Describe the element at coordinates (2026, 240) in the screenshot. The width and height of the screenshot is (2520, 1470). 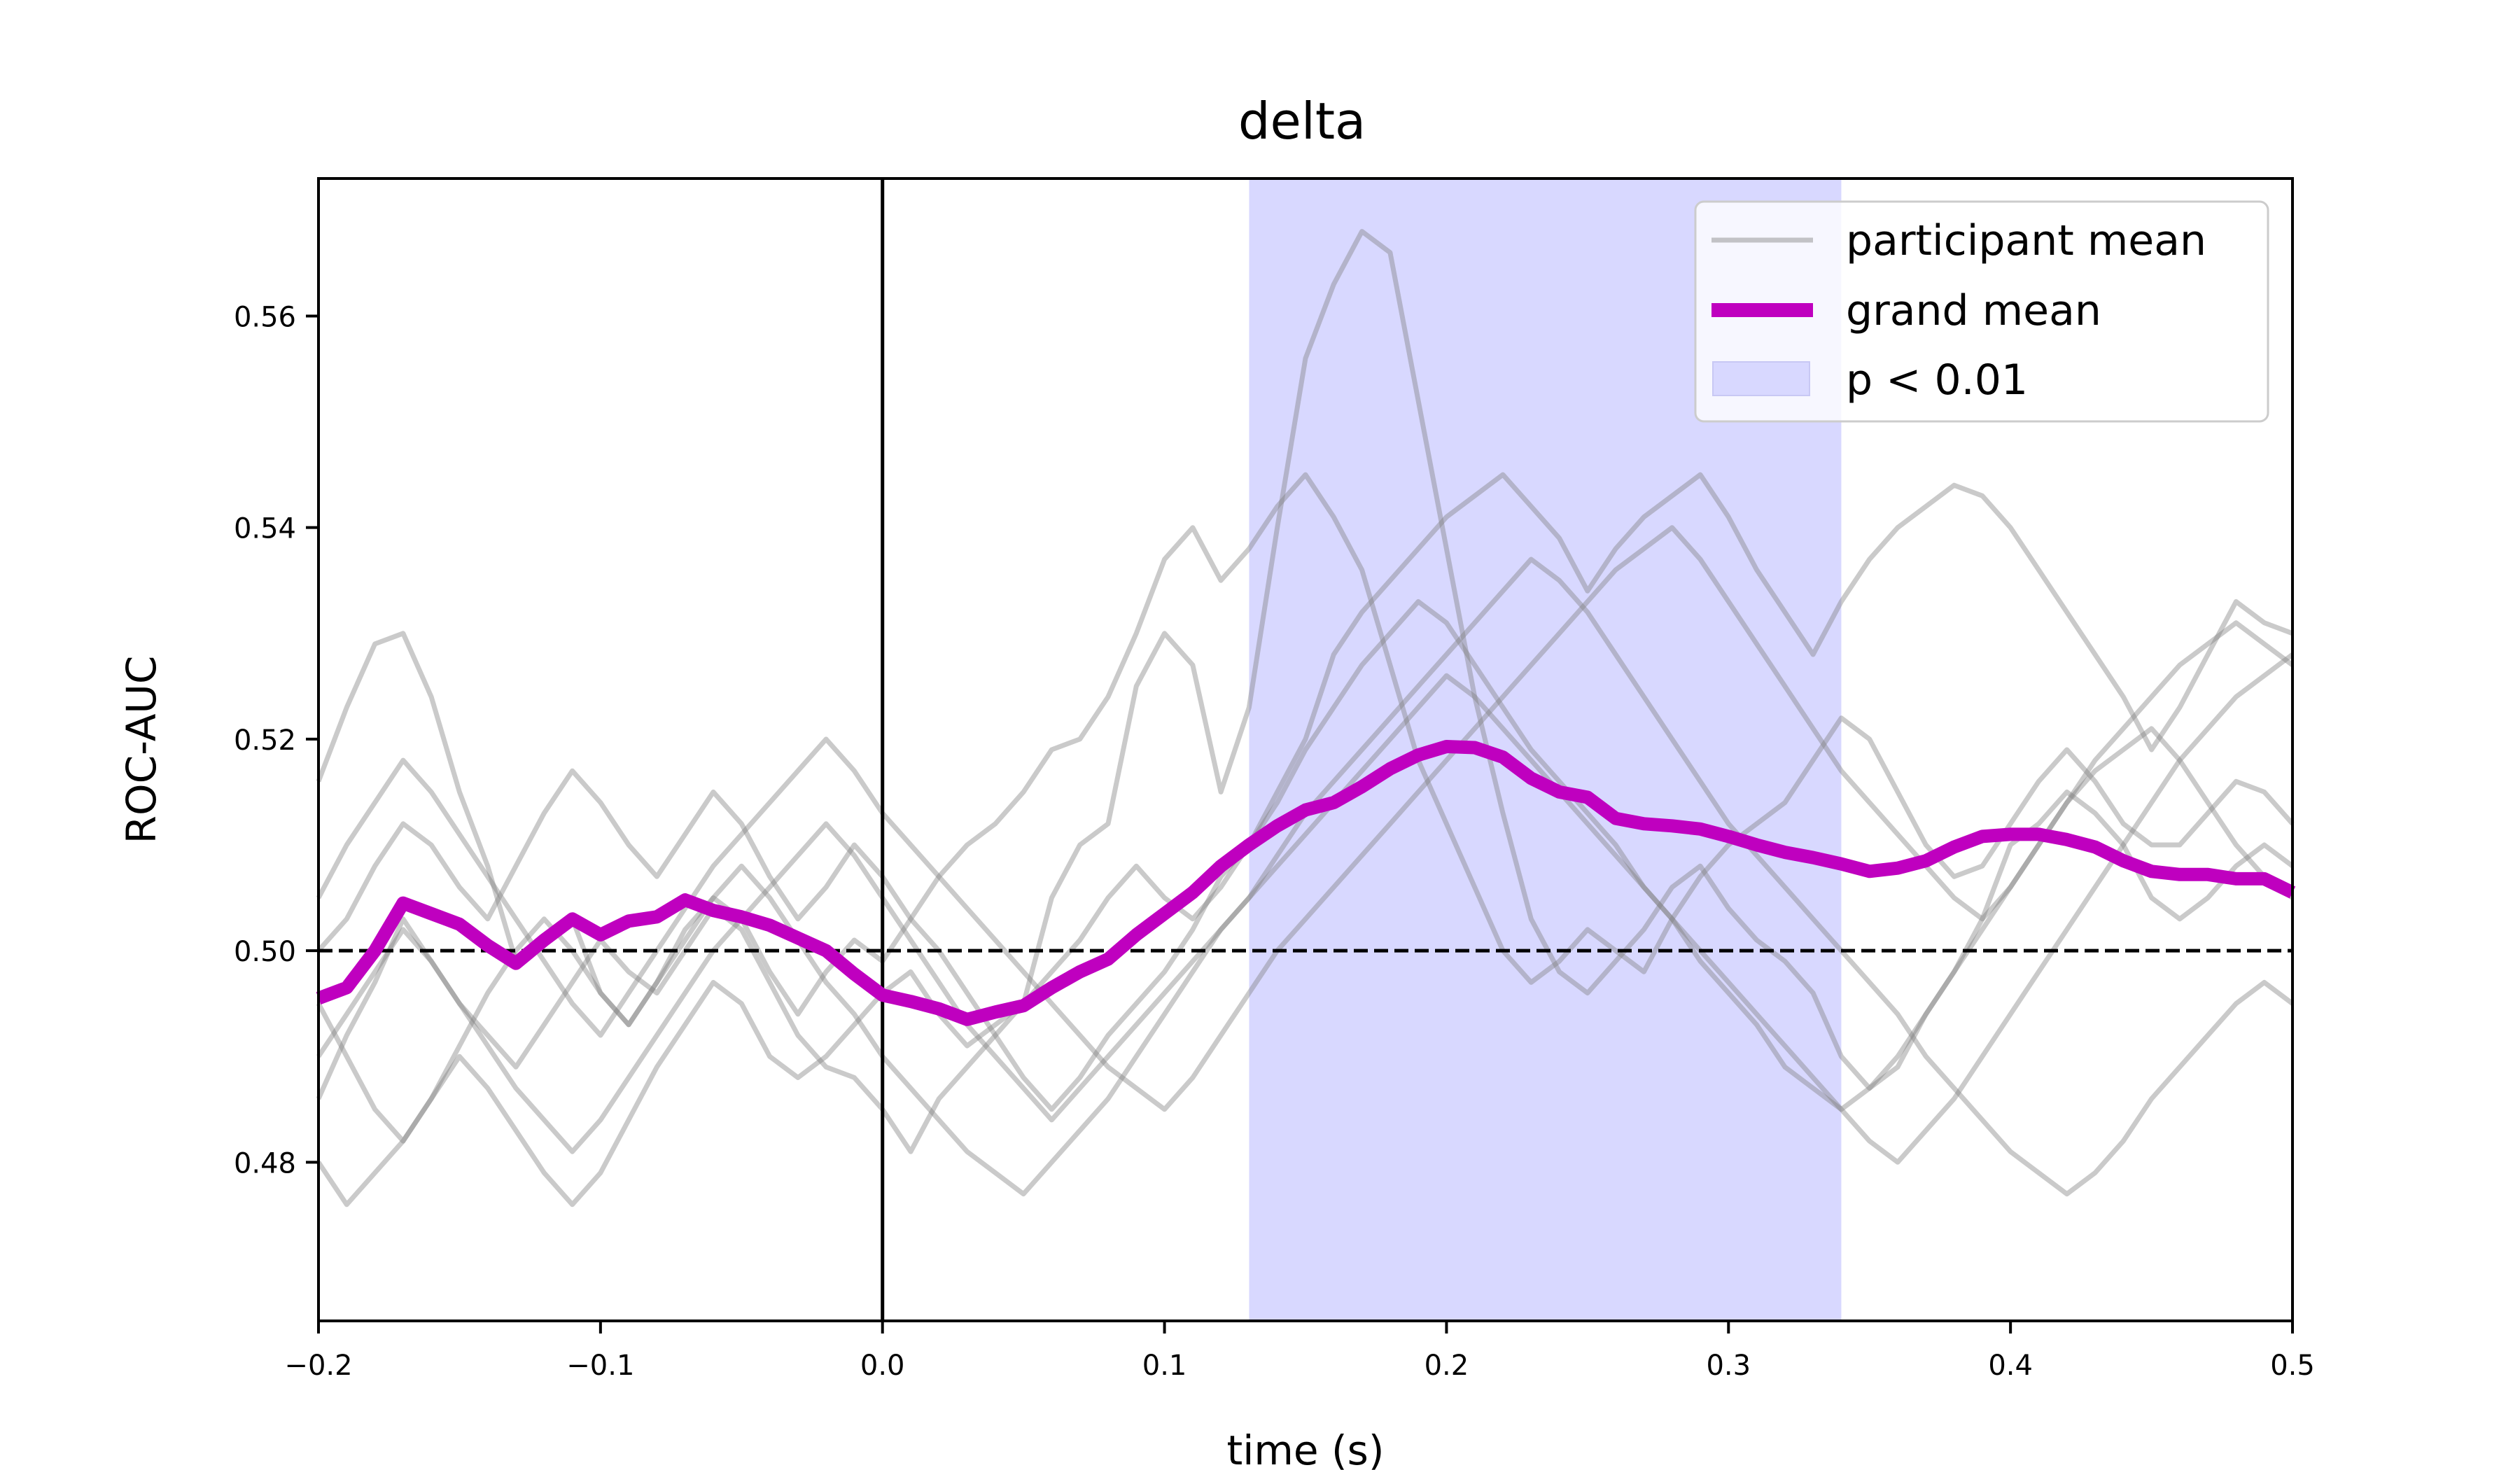
I see `legend-participant-label: participant mean` at that location.